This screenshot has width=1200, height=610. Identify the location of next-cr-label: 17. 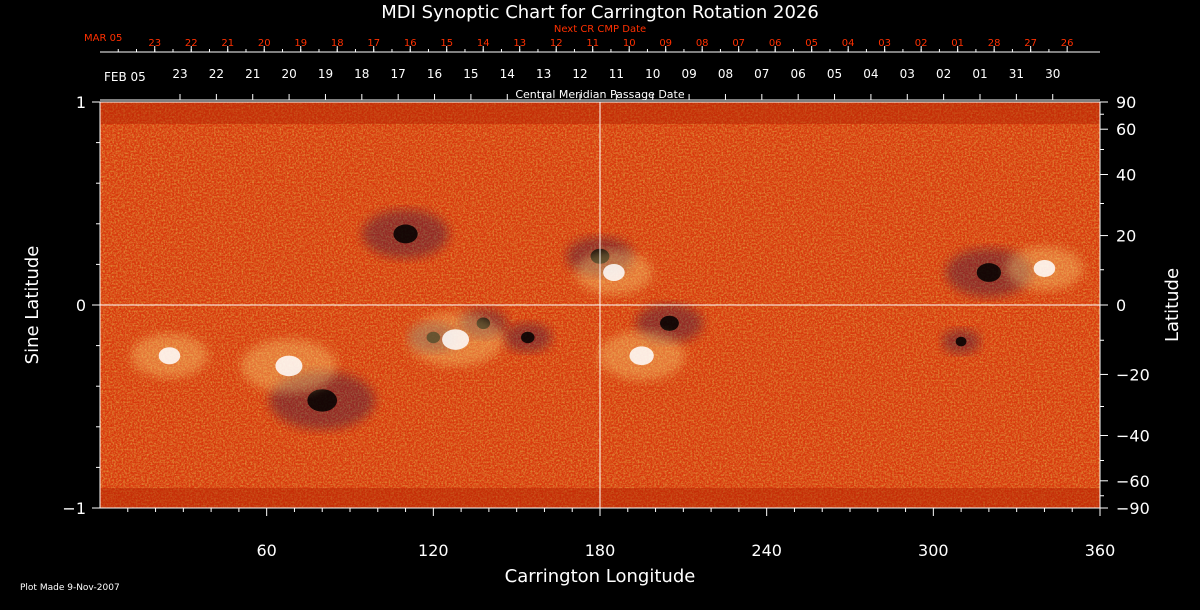
(373, 43).